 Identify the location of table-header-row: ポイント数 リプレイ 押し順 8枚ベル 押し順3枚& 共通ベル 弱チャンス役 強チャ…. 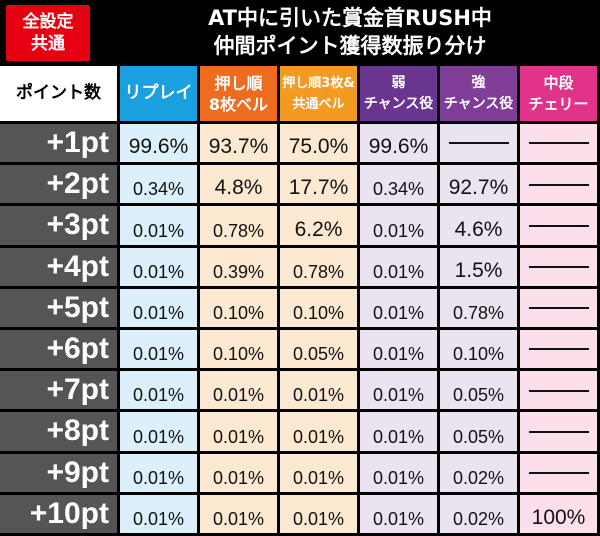
(300, 95).